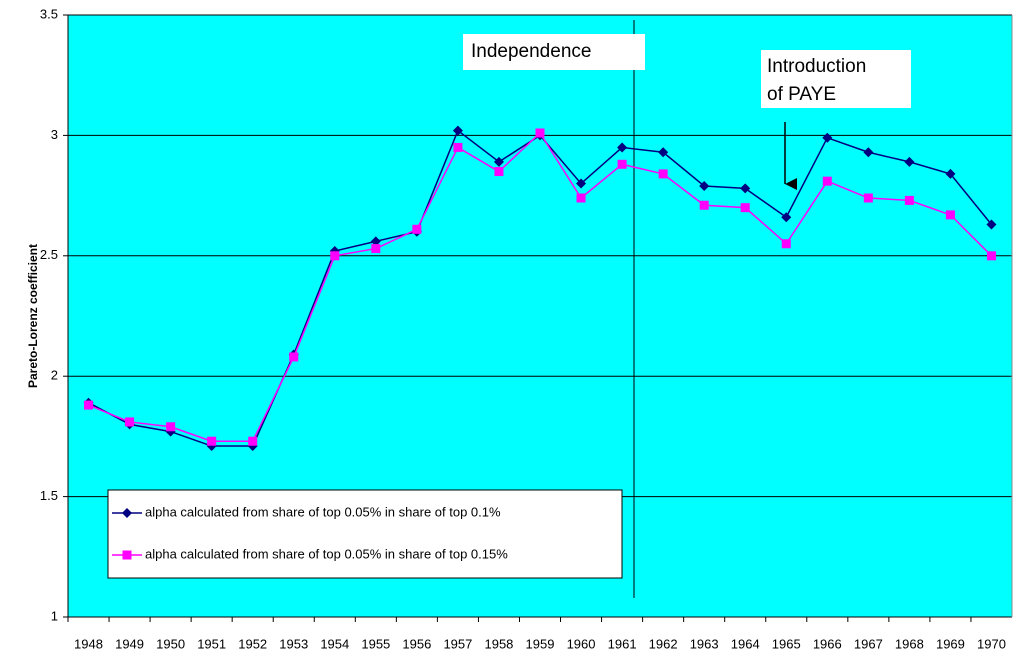 The height and width of the screenshot is (655, 1014). I want to click on y-tick-label: 1.5, so click(49, 495).